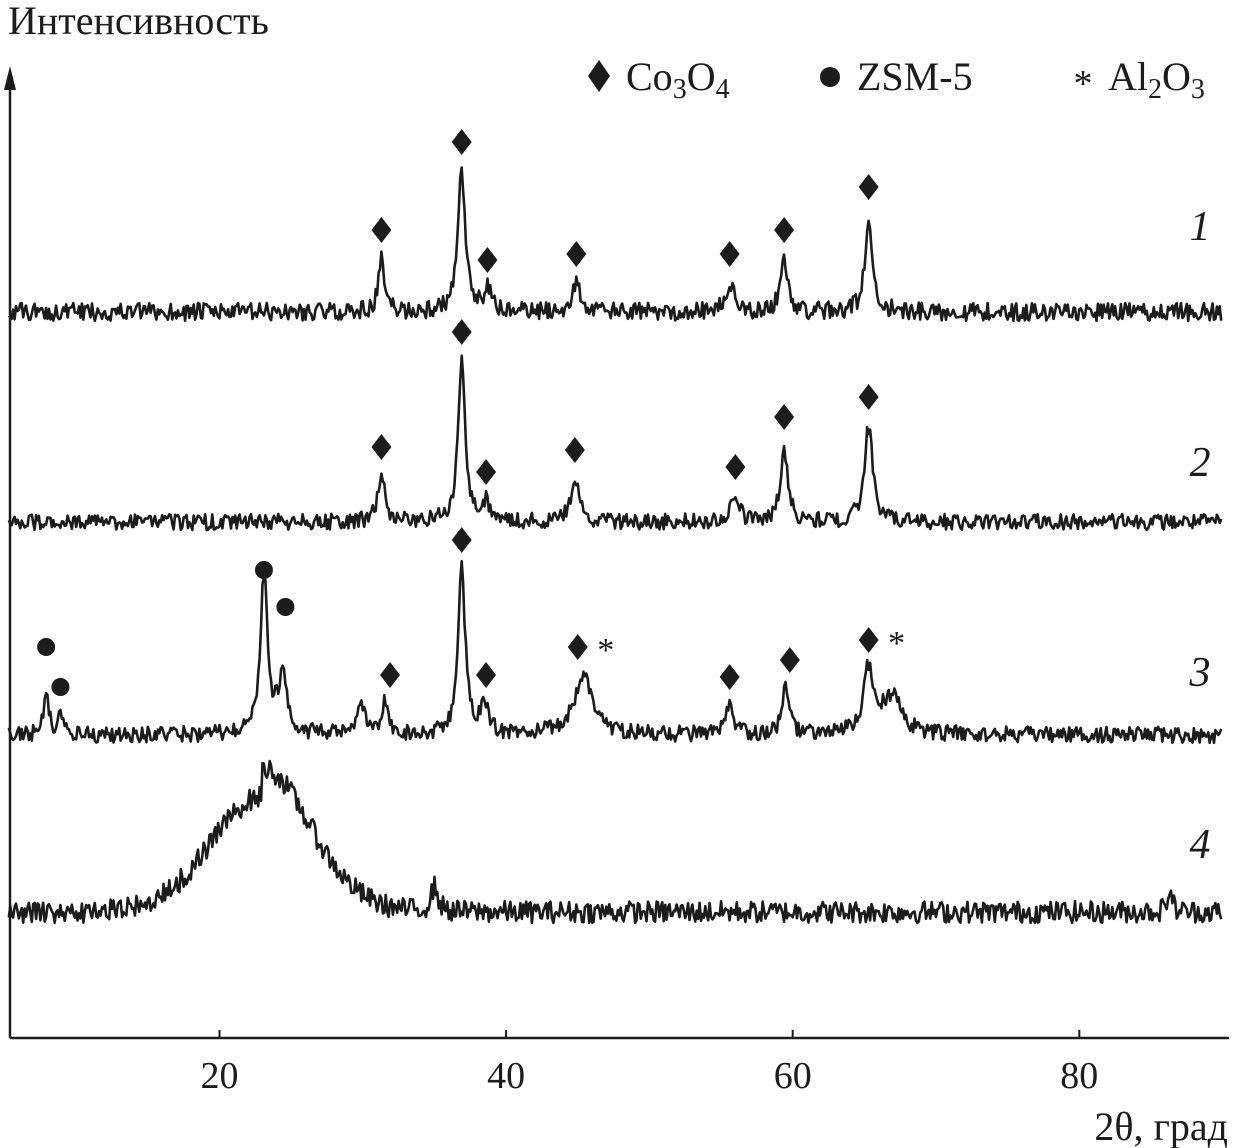 The width and height of the screenshot is (1241, 1148). What do you see at coordinates (10, 78) in the screenshot?
I see `y-axis-arrow` at bounding box center [10, 78].